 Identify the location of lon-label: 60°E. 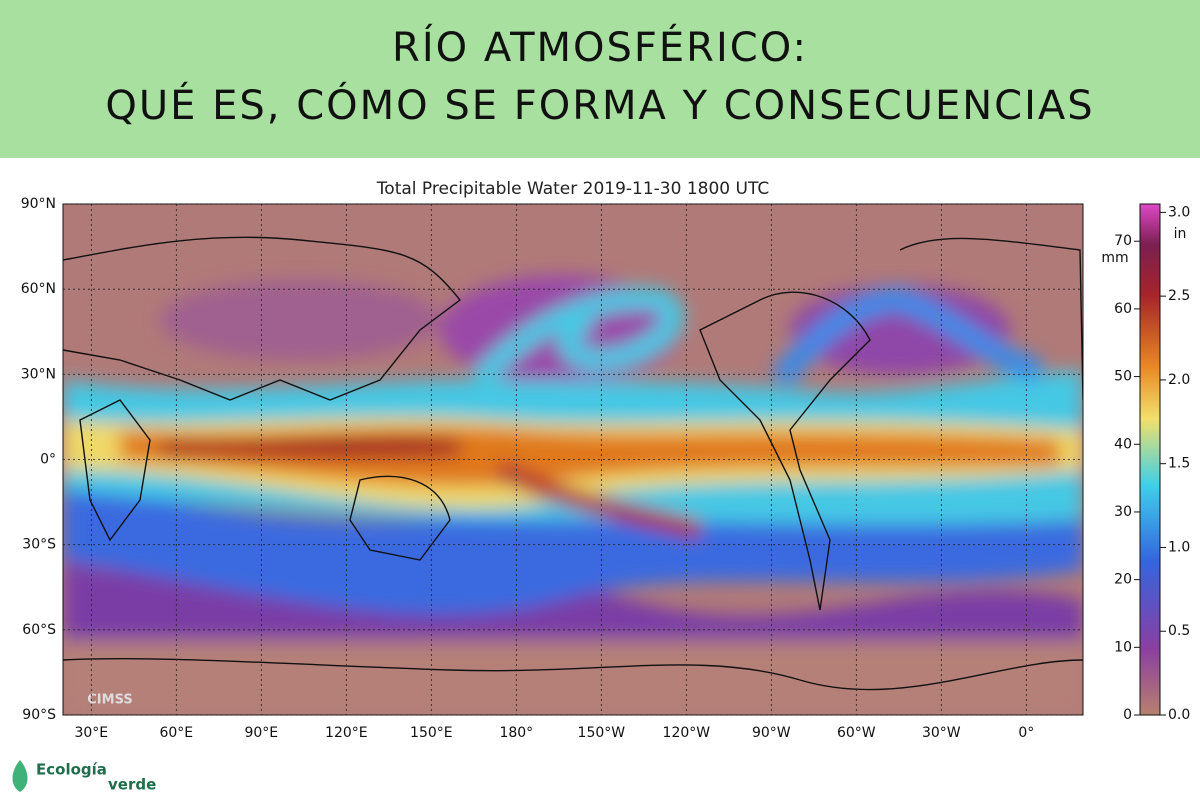
(176, 733).